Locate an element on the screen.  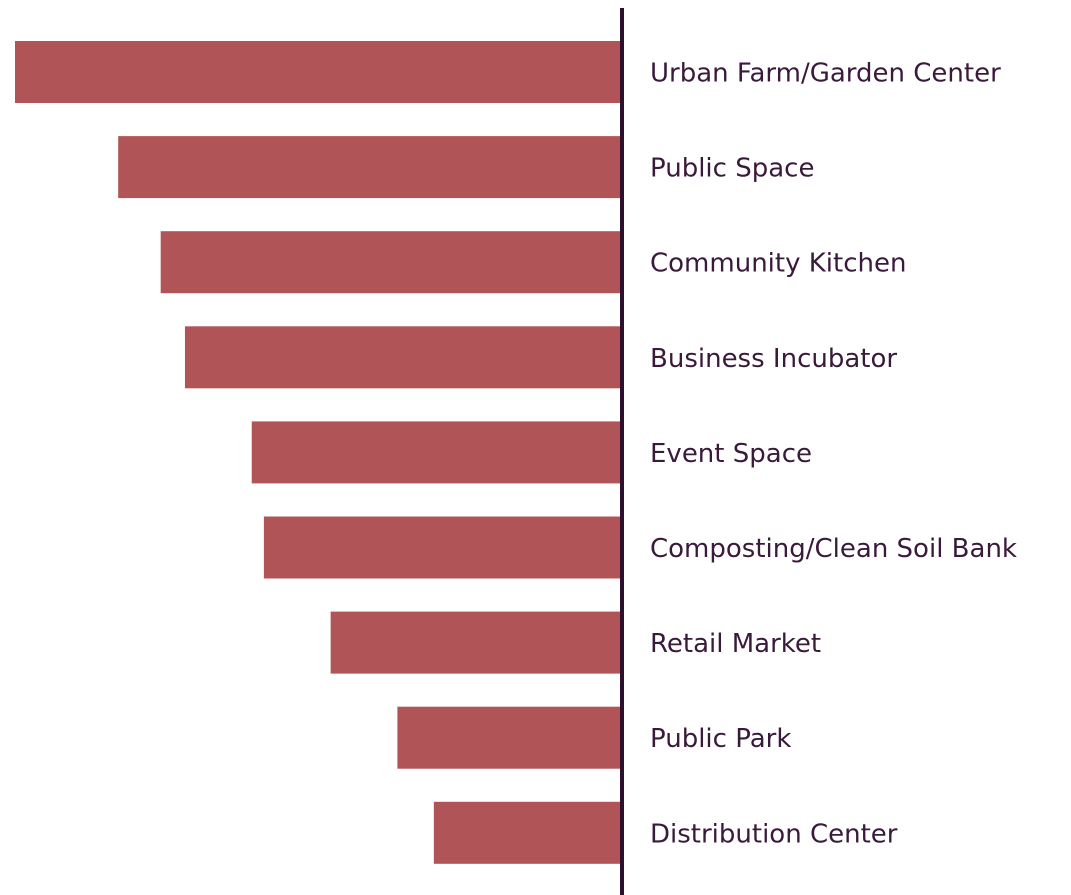
category-label: Business Incubator is located at coordinates (773, 359).